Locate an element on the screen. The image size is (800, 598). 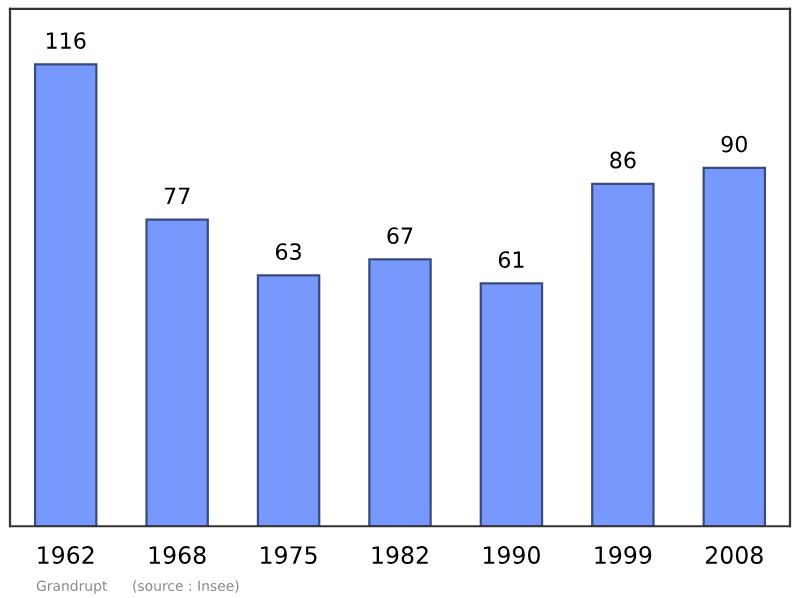
x-tick-label: 1982 is located at coordinates (400, 555).